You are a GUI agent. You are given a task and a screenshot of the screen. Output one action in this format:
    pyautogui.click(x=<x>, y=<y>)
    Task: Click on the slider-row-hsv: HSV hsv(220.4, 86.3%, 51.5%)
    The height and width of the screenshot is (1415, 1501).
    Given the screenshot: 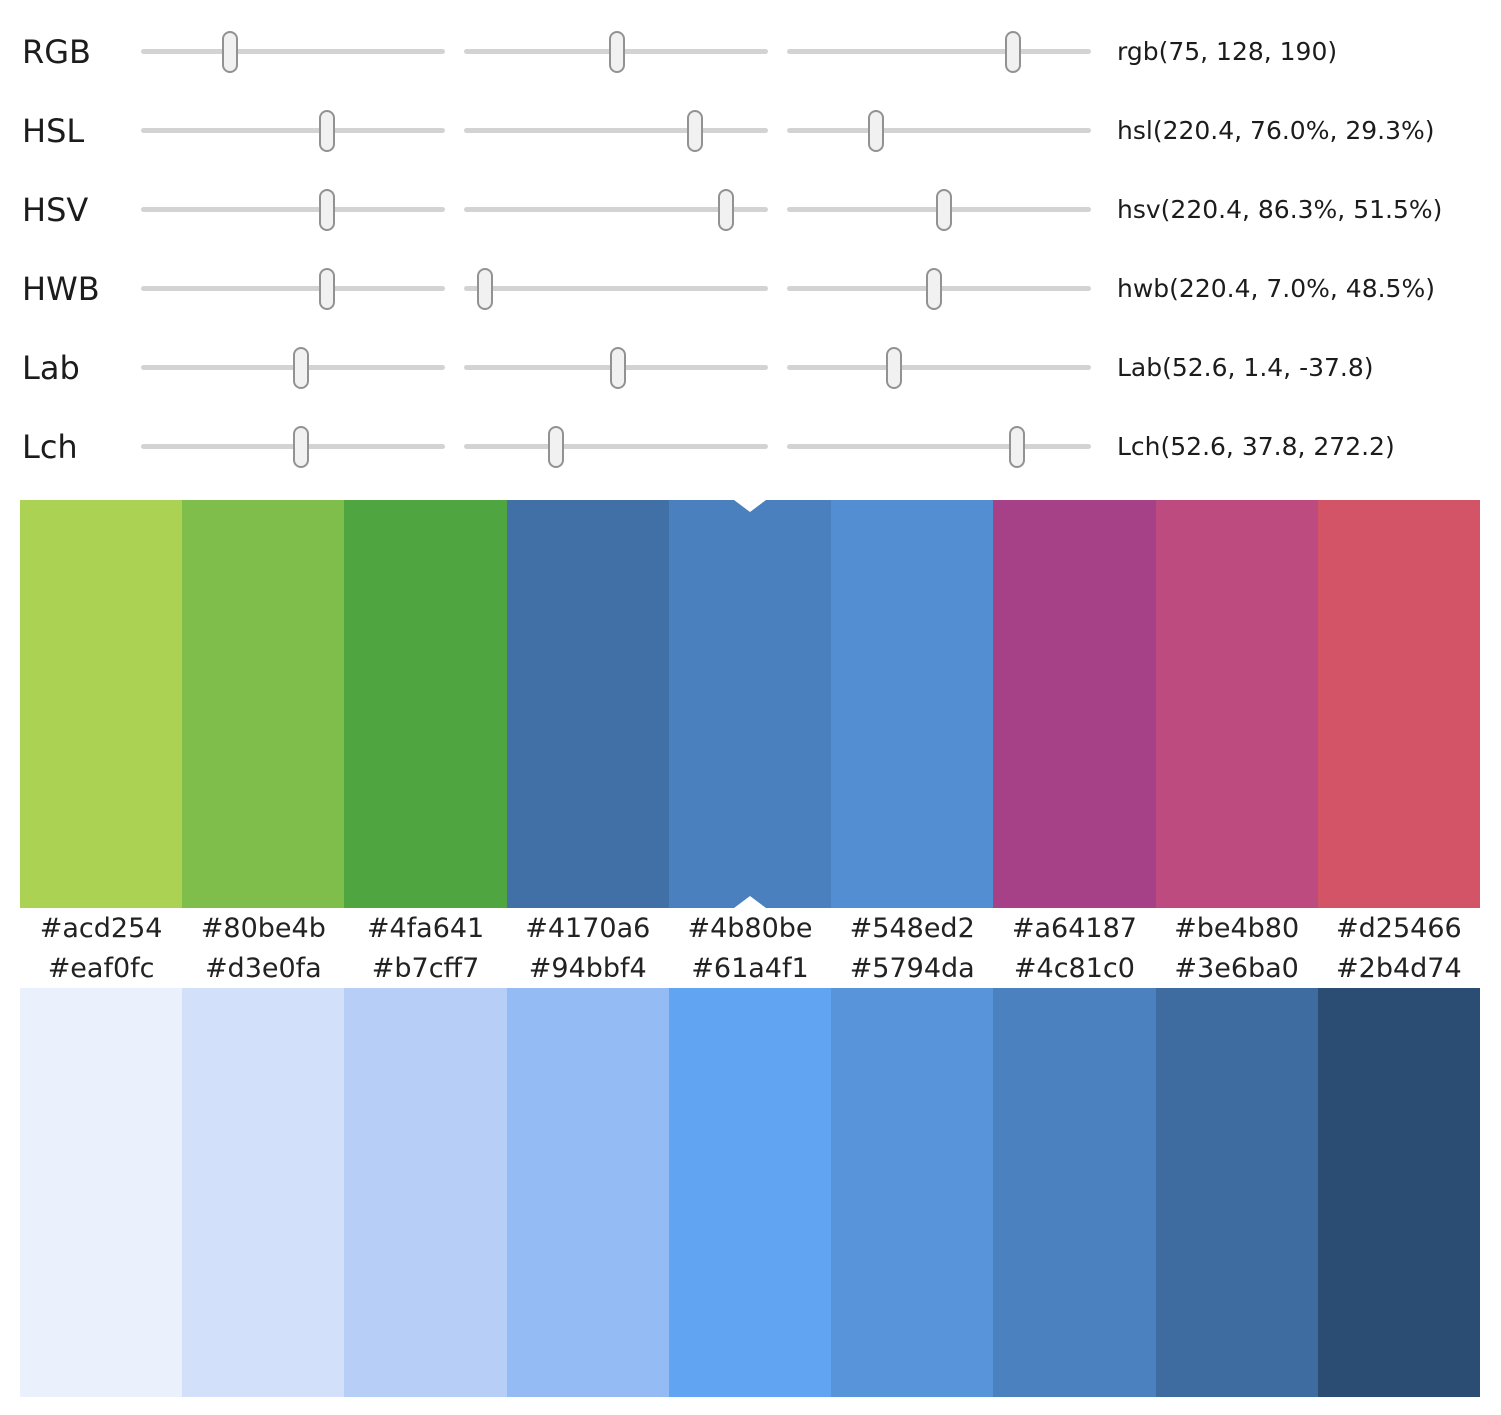 What is the action you would take?
    pyautogui.click(x=750, y=209)
    